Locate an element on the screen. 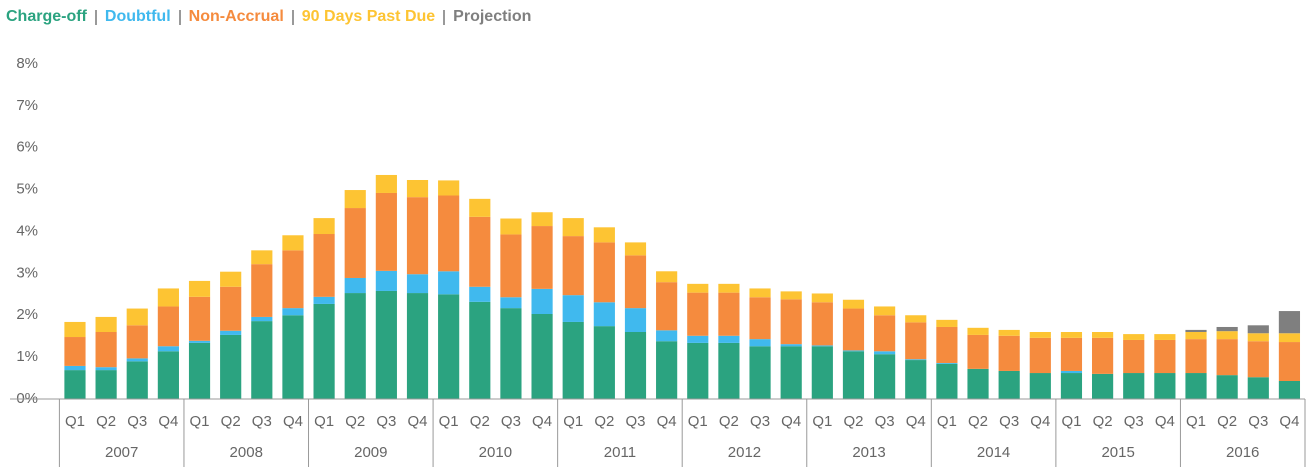 This screenshot has height=467, width=1308. group-label: 2007 is located at coordinates (121, 452).